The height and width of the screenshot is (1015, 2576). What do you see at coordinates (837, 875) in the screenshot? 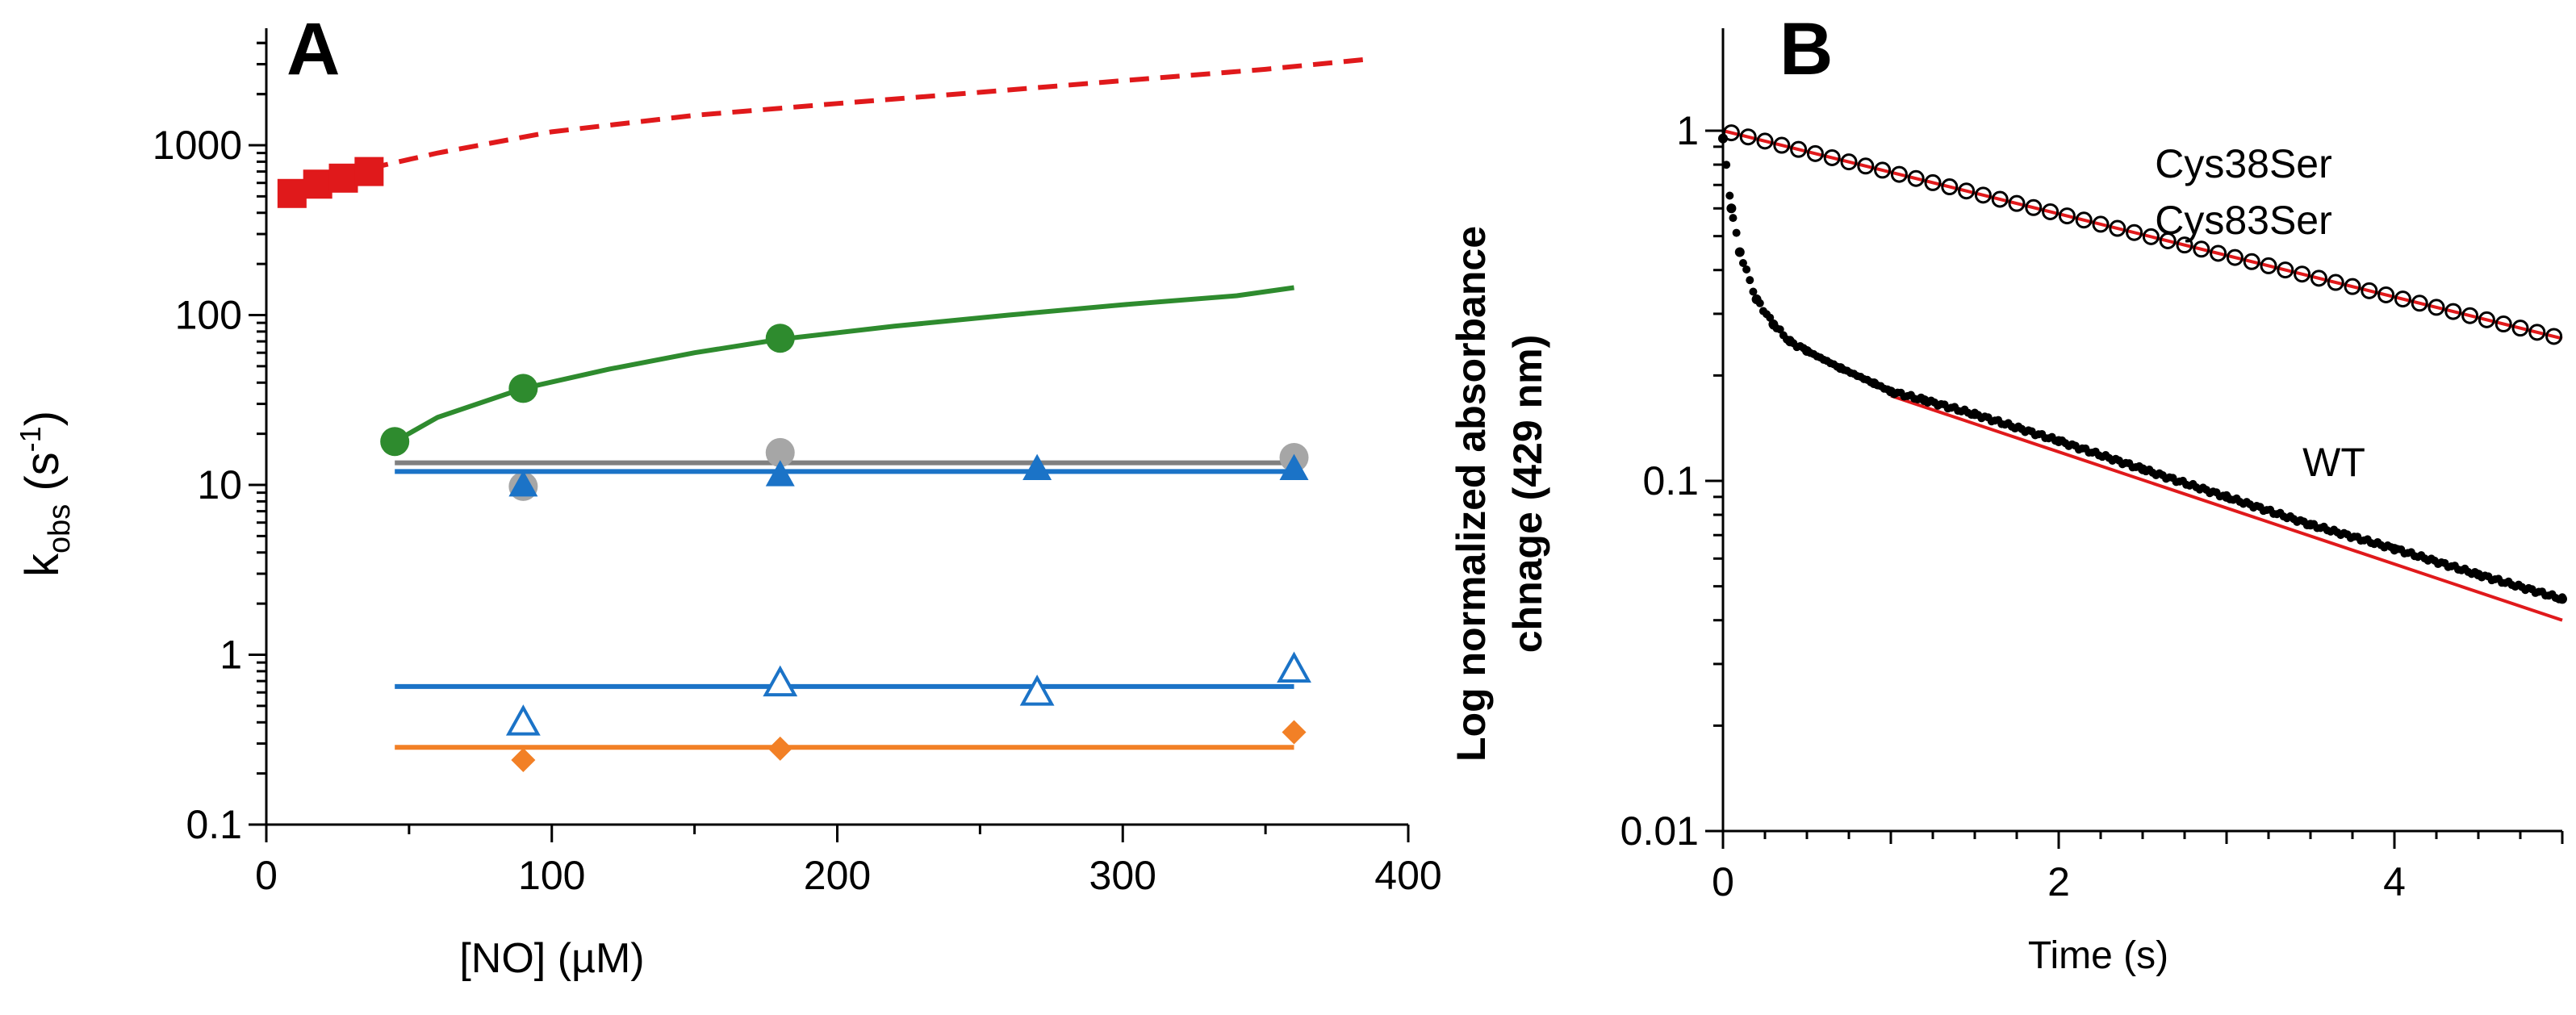
I see `panel-a-x-tick-label: 200` at bounding box center [837, 875].